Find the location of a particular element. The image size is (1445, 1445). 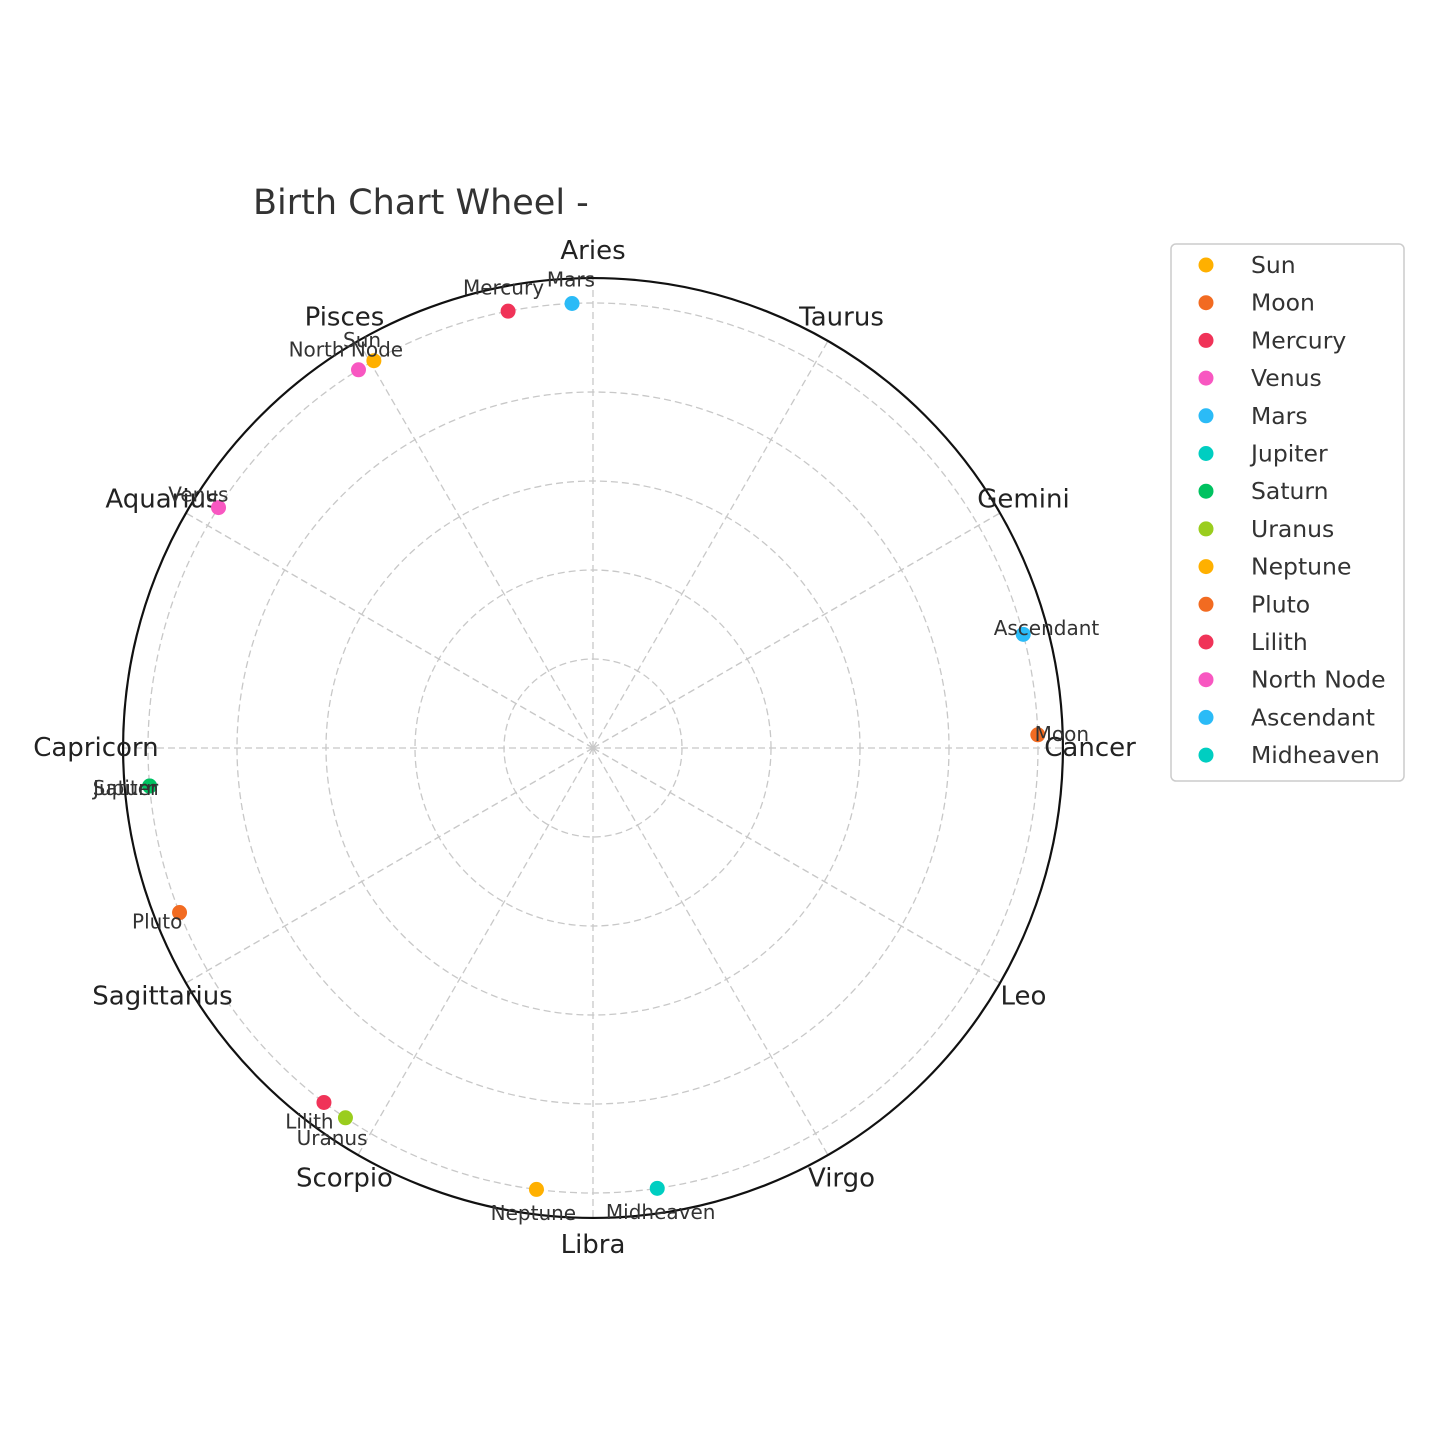

legend-label: Venus is located at coordinates (1286, 378).